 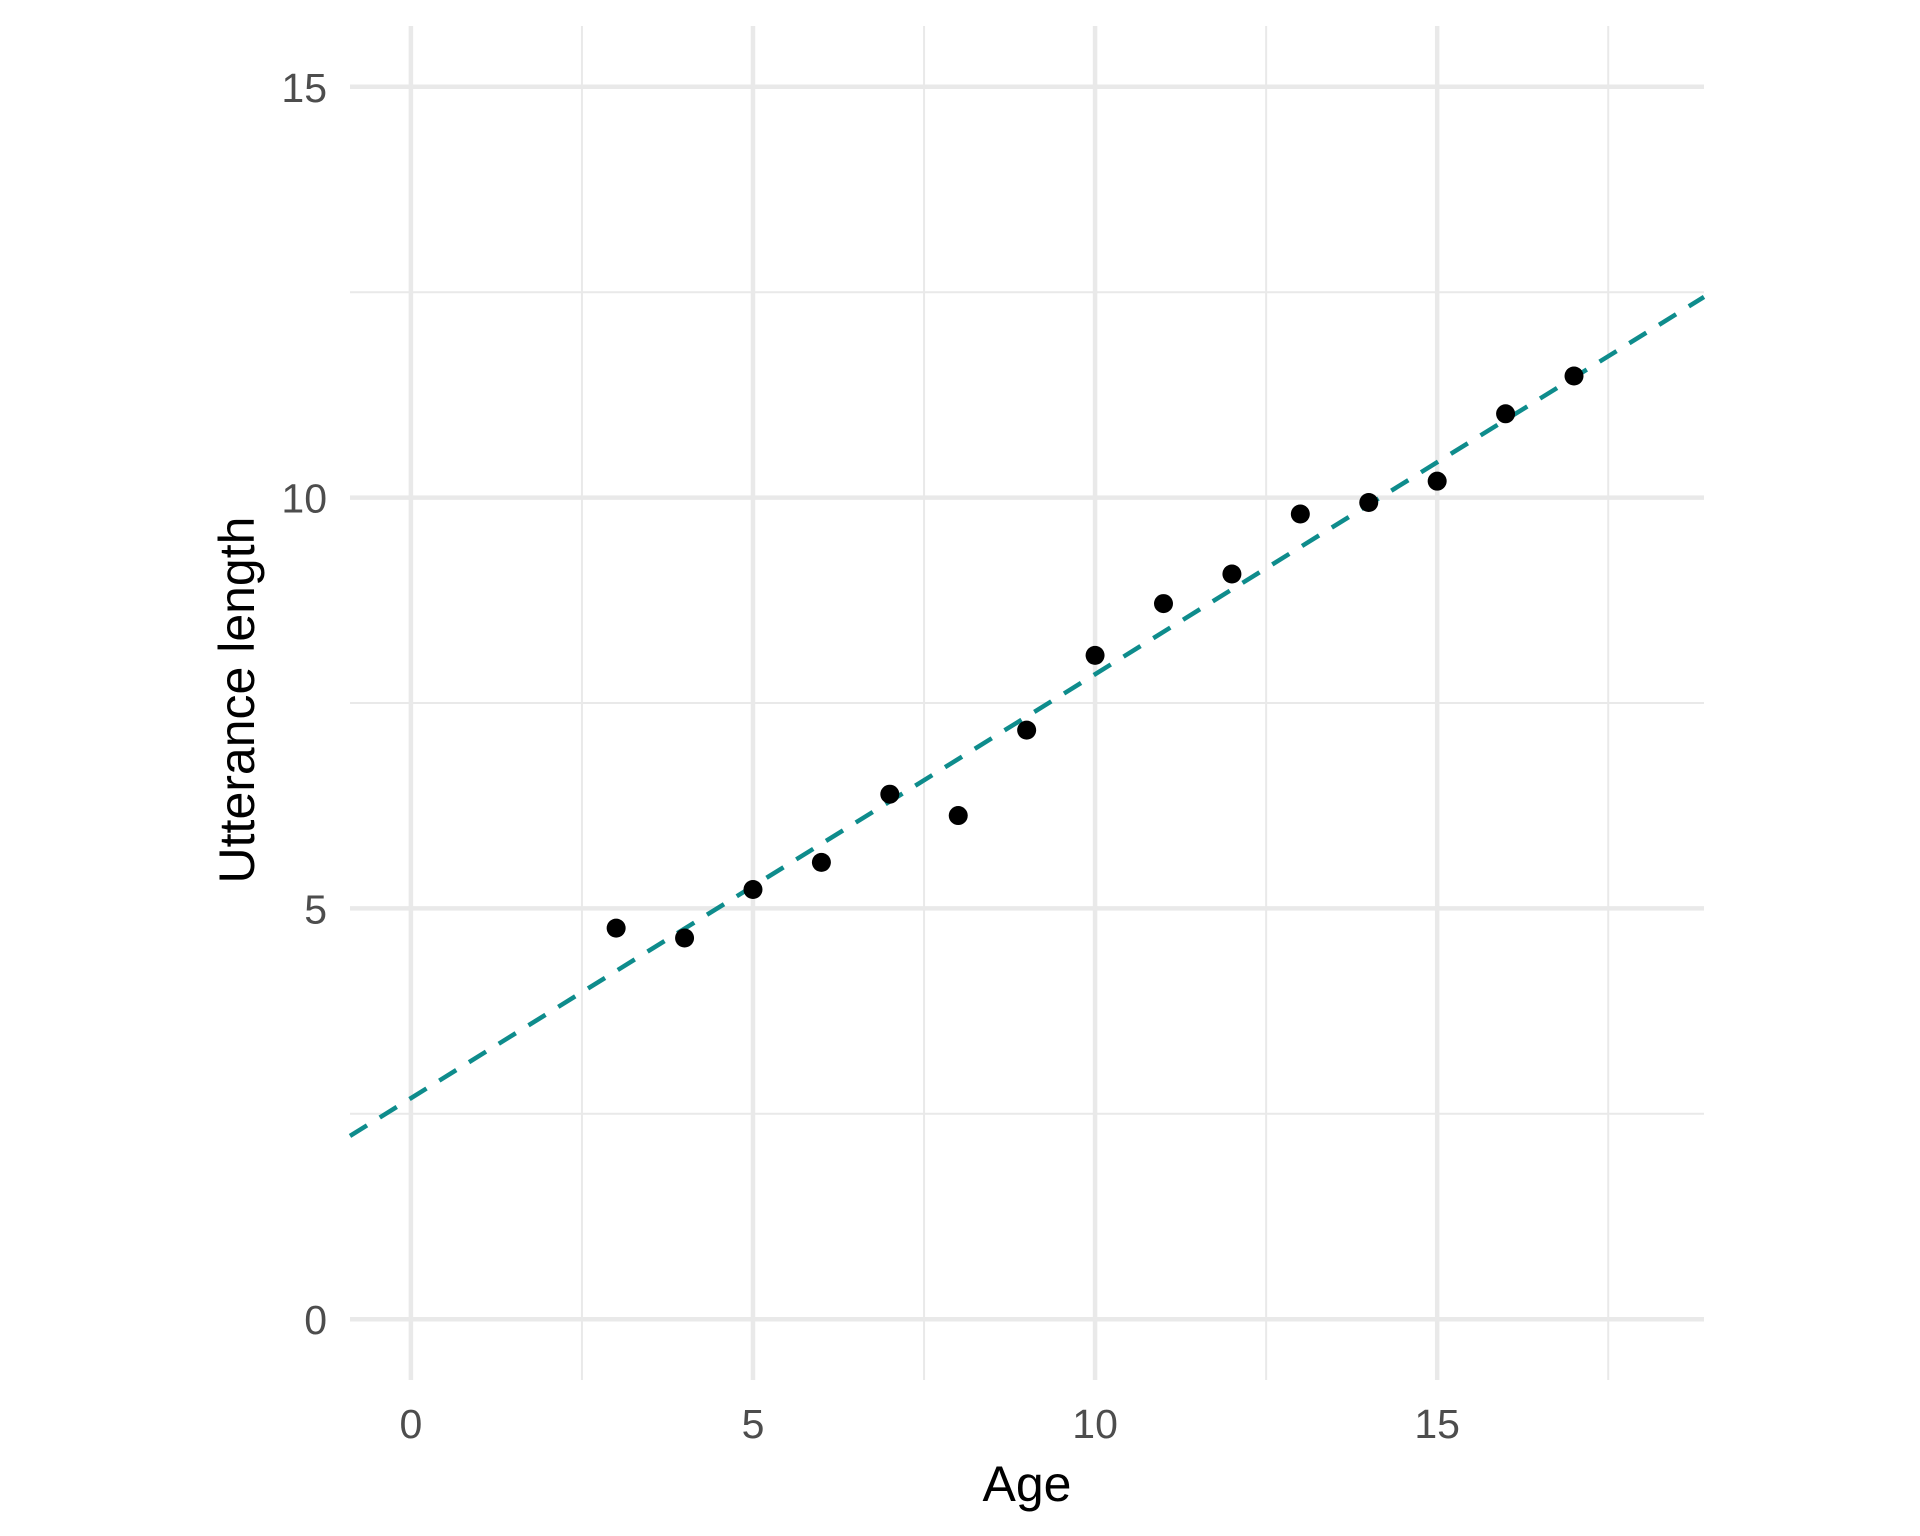 I want to click on y-tick-label: 15, so click(x=304, y=88).